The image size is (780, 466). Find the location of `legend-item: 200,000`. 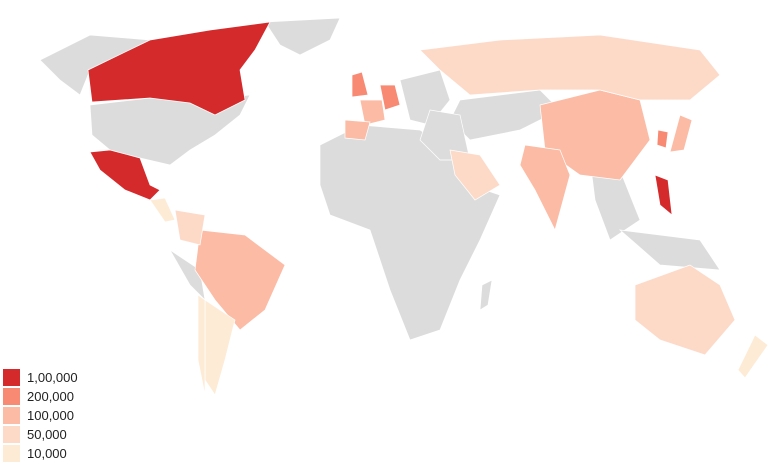

legend-item: 200,000 is located at coordinates (40, 396).